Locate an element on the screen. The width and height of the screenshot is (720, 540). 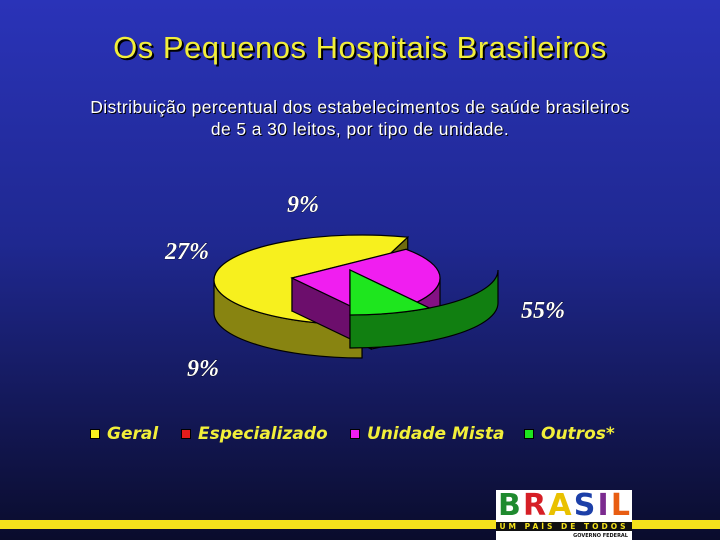
legend-swatch-especializado is located at coordinates (186, 434).